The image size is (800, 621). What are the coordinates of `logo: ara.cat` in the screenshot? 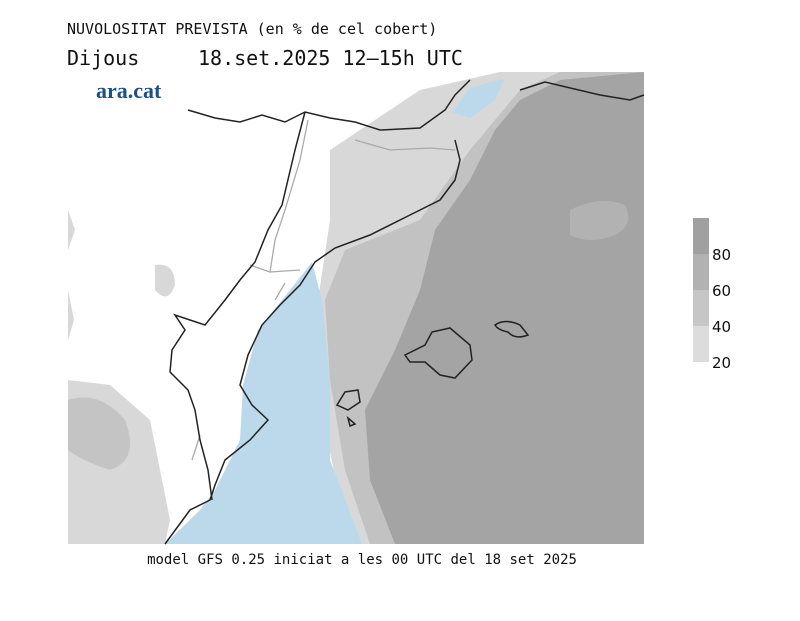 It's located at (129, 90).